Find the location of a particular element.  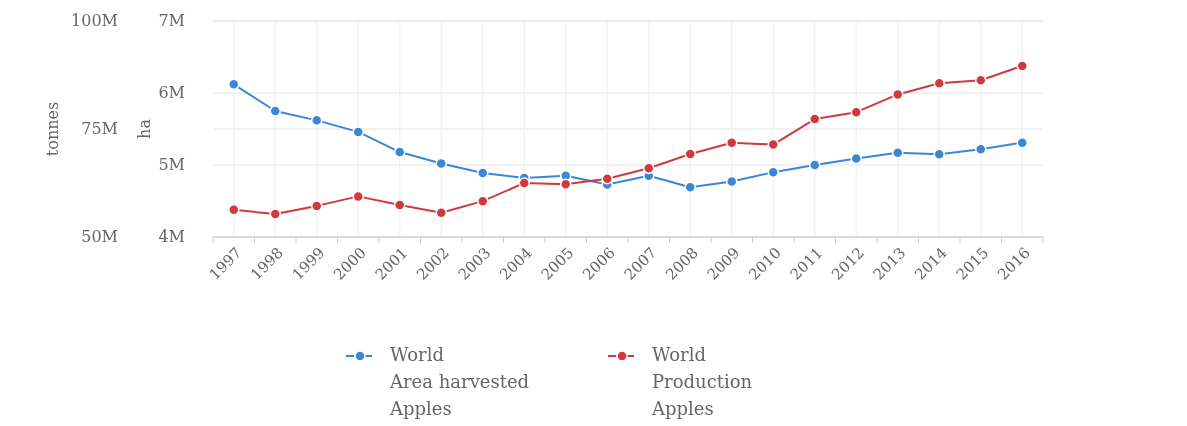

y-tick-label: 7M is located at coordinates (171, 20).